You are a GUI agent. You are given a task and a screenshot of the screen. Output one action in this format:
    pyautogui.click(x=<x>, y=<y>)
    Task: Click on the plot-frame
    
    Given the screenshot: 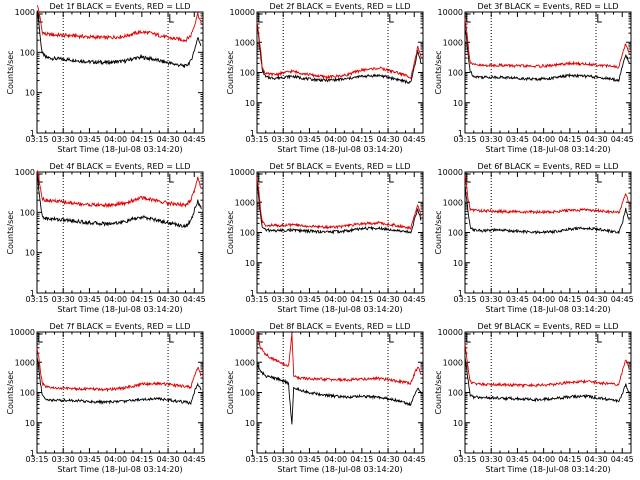 What is the action you would take?
    pyautogui.click(x=120, y=232)
    